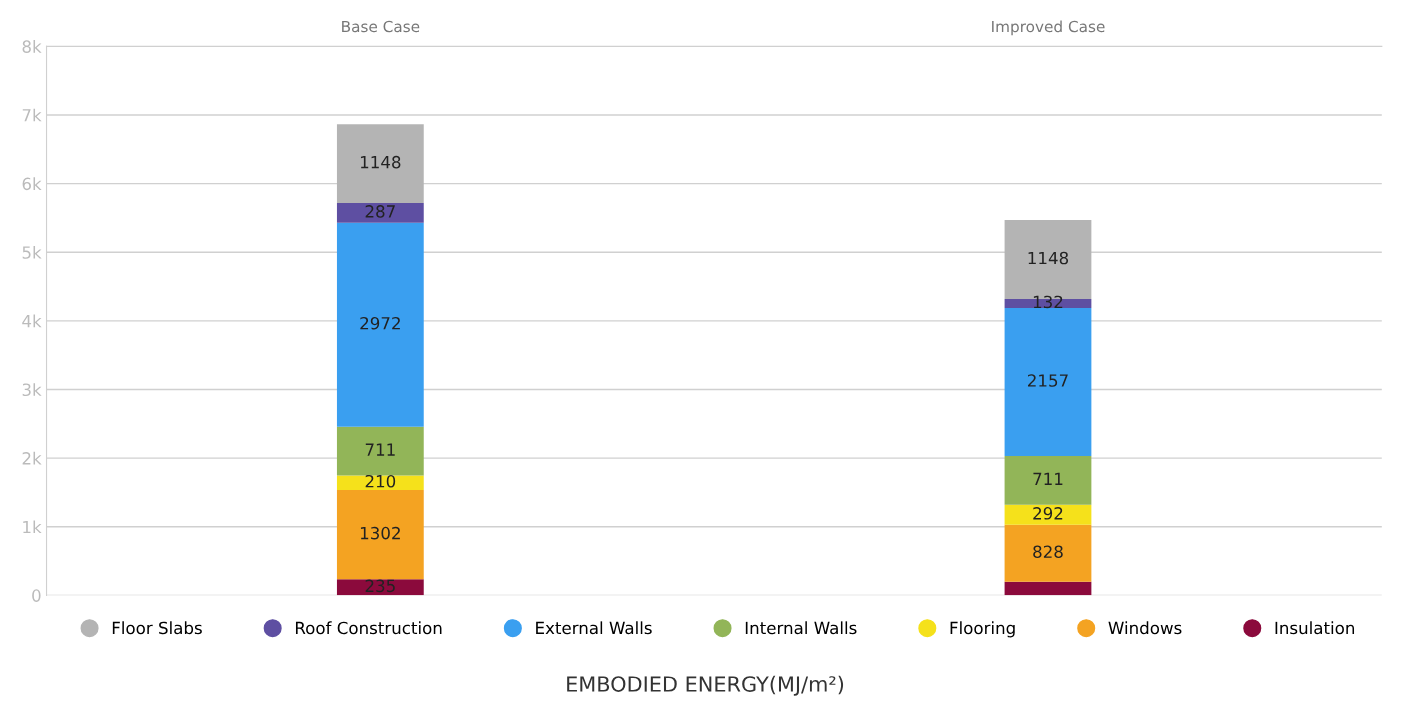 The height and width of the screenshot is (713, 1410). Describe the element at coordinates (32, 46) in the screenshot. I see `y-tick-label: 8k` at that location.